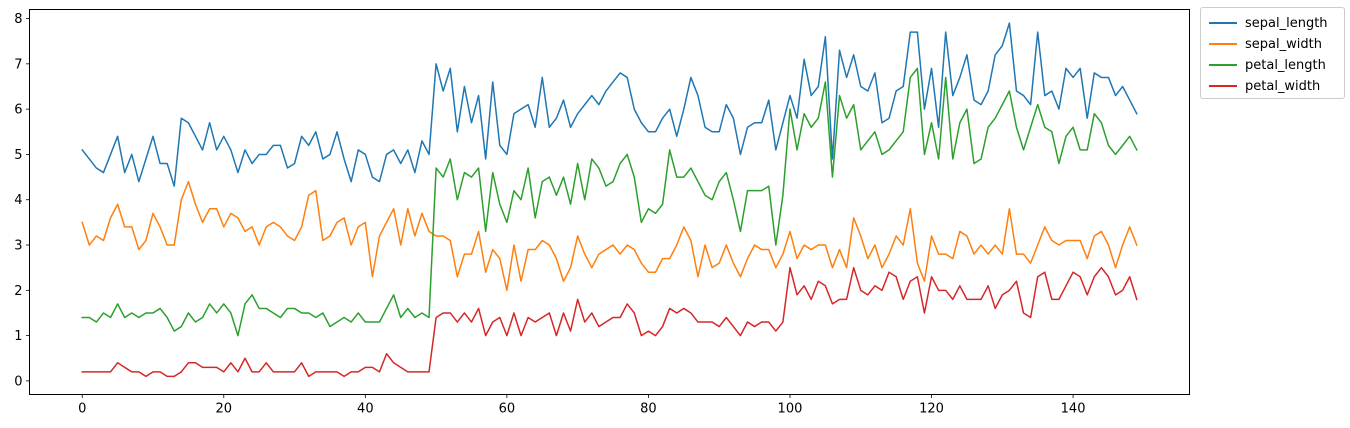 Image resolution: width=1350 pixels, height=428 pixels. What do you see at coordinates (1073, 409) in the screenshot?
I see `x-tick-label: 140` at bounding box center [1073, 409].